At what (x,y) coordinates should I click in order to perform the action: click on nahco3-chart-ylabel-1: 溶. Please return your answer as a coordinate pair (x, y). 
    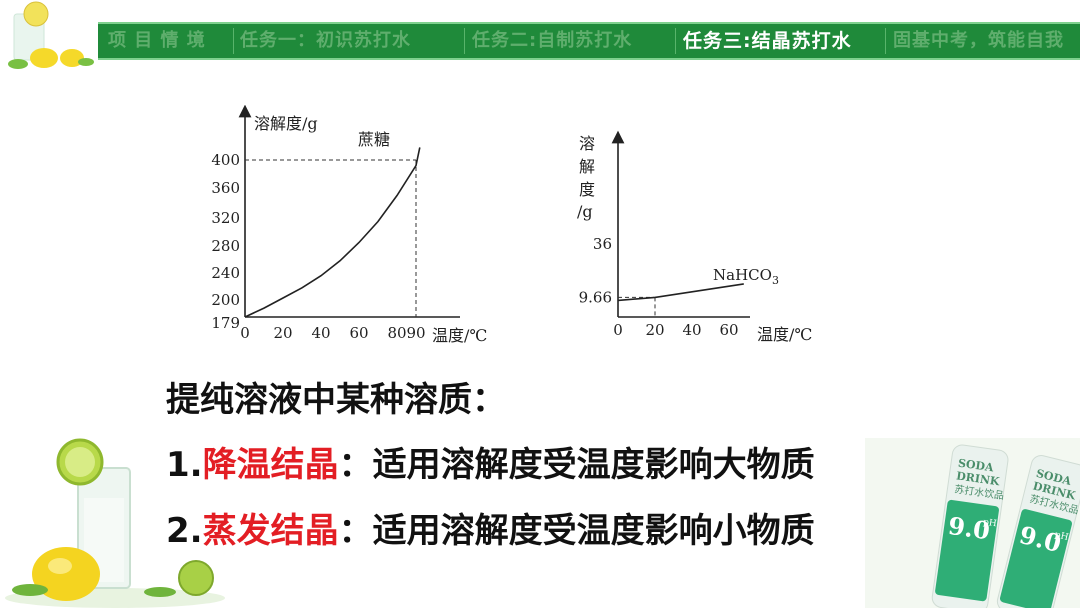
    Looking at the image, I should click on (587, 143).